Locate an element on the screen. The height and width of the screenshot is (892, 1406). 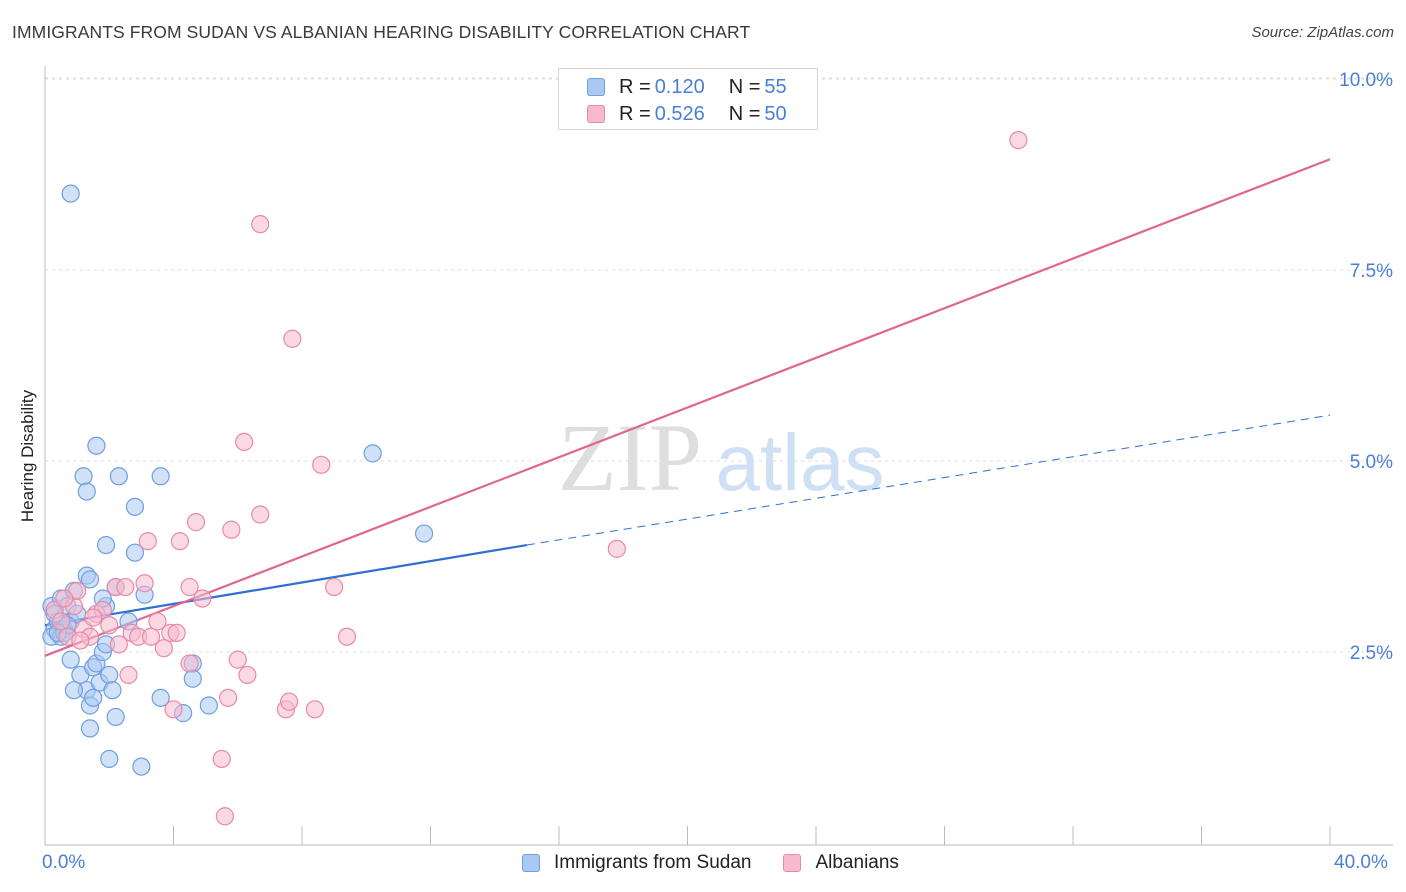
y-tick-label: 2.5% is located at coordinates (1371, 653).